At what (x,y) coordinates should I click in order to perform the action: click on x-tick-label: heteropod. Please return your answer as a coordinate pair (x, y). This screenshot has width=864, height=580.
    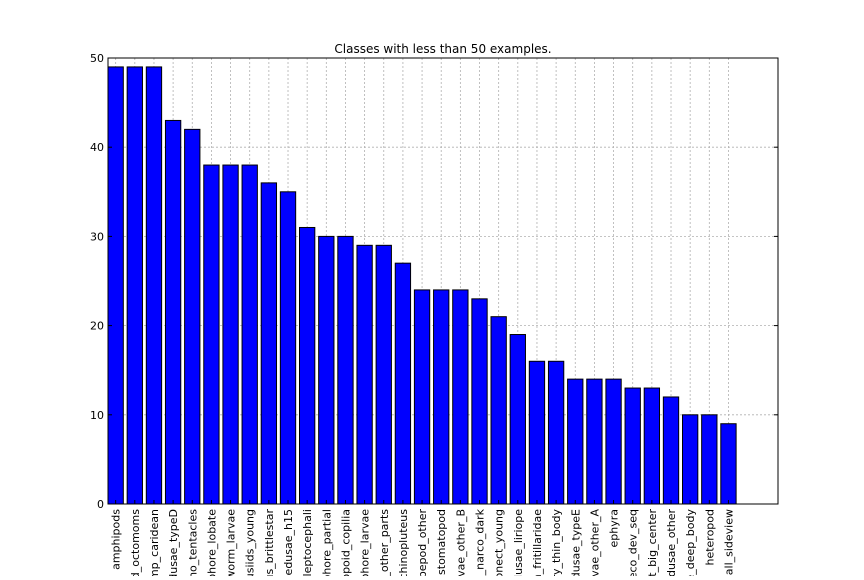
    Looking at the image, I should click on (709, 537).